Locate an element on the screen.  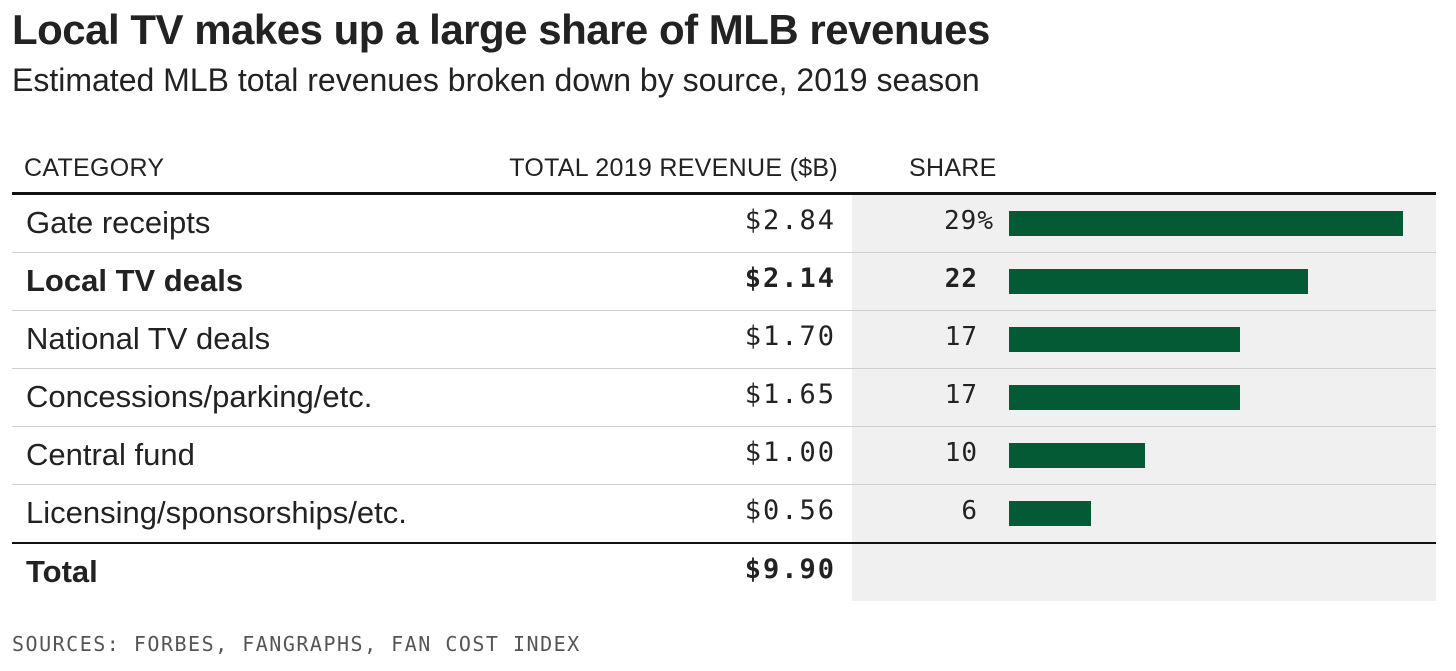
row-share-label: 10 is located at coordinates (961, 453).